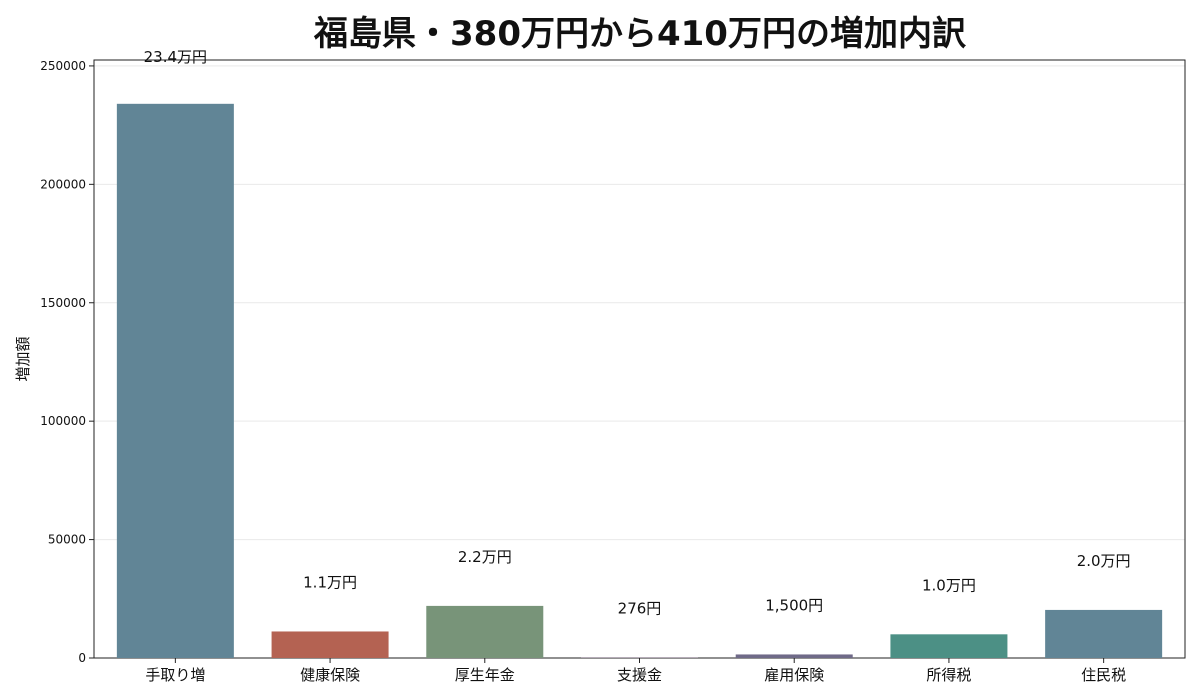 The width and height of the screenshot is (1200, 700). What do you see at coordinates (63, 303) in the screenshot?
I see `y-tick-label: 150000` at bounding box center [63, 303].